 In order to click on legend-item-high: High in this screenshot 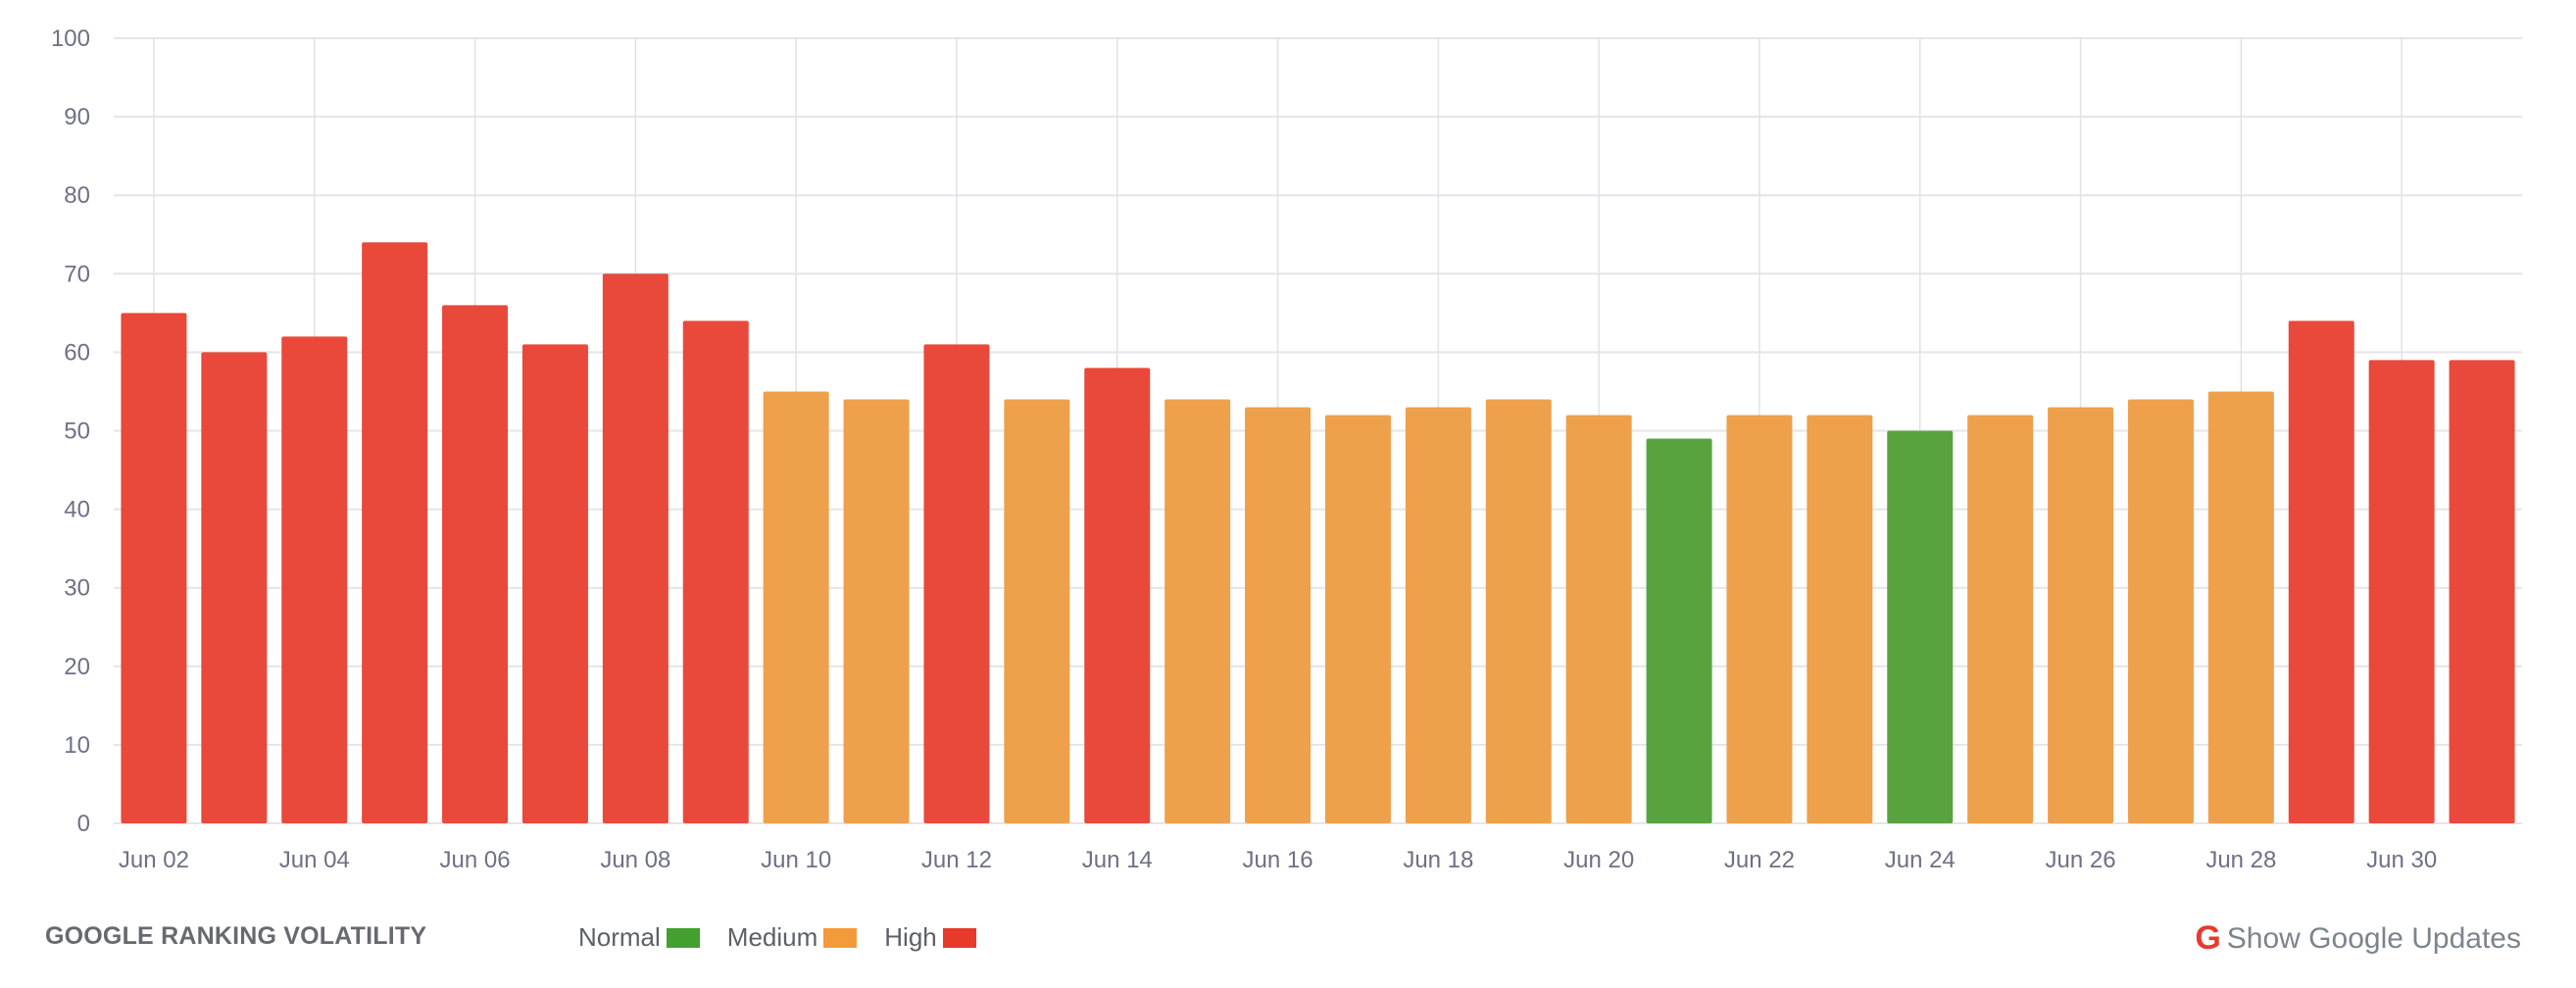, I will do `click(930, 937)`.